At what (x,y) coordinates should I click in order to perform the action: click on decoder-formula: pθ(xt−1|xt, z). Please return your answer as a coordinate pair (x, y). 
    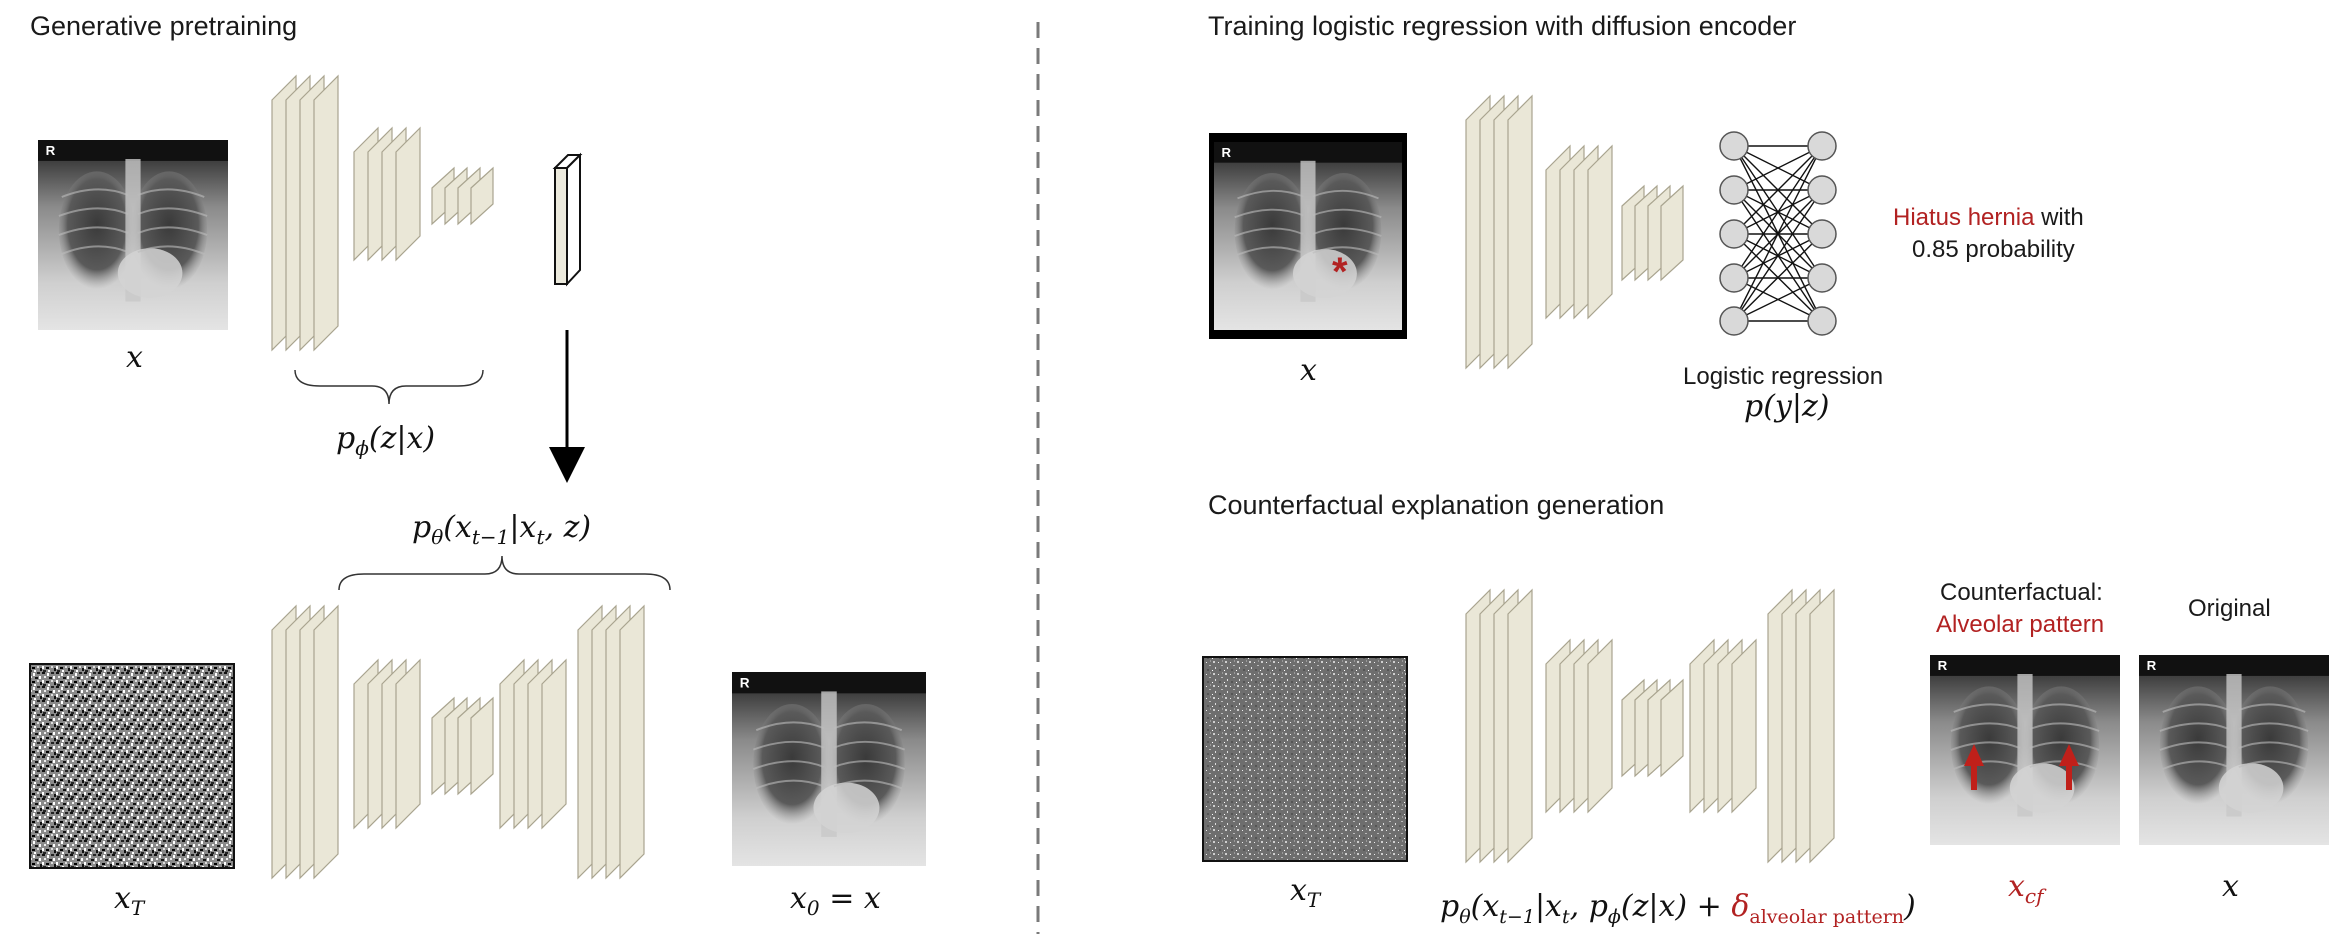
    Looking at the image, I should click on (501, 529).